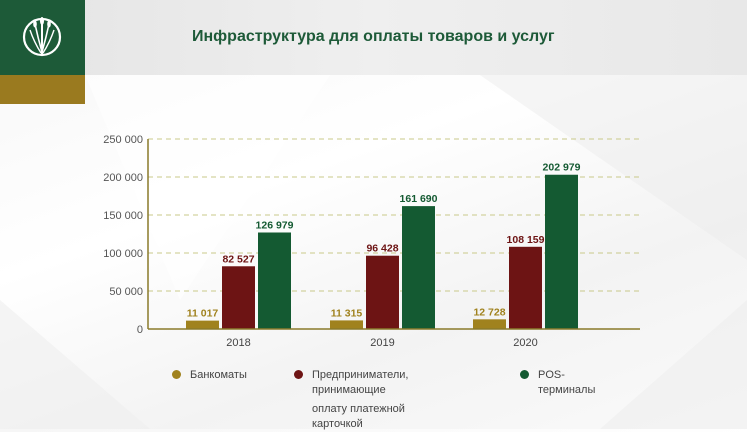 This screenshot has width=747, height=432. I want to click on wheat-emblem-icon, so click(42, 37).